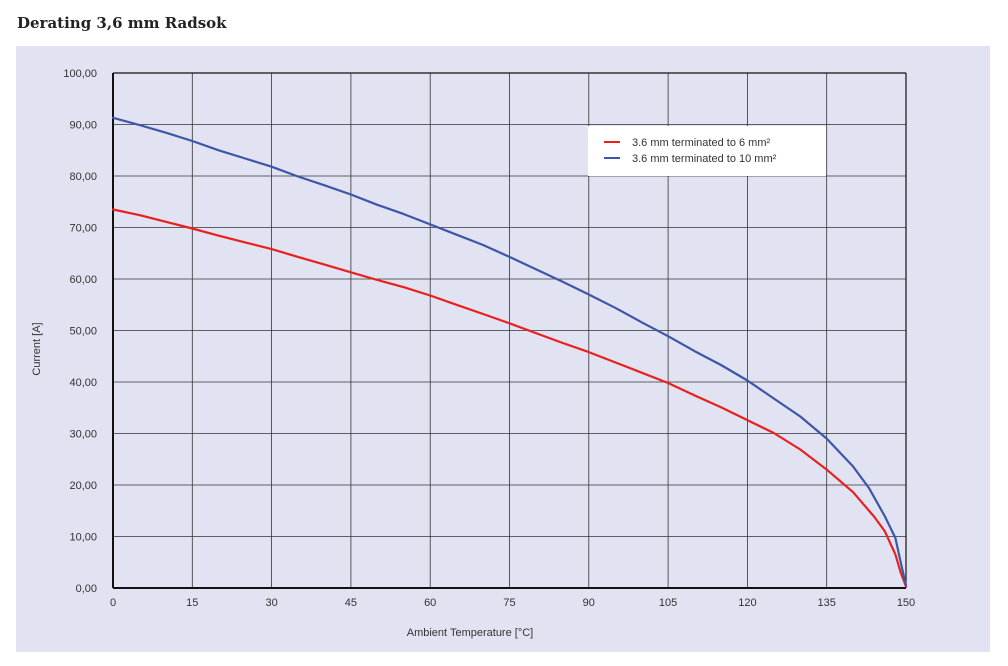 Image resolution: width=1008 pixels, height=666 pixels. I want to click on x-tick-label: 30, so click(271, 603).